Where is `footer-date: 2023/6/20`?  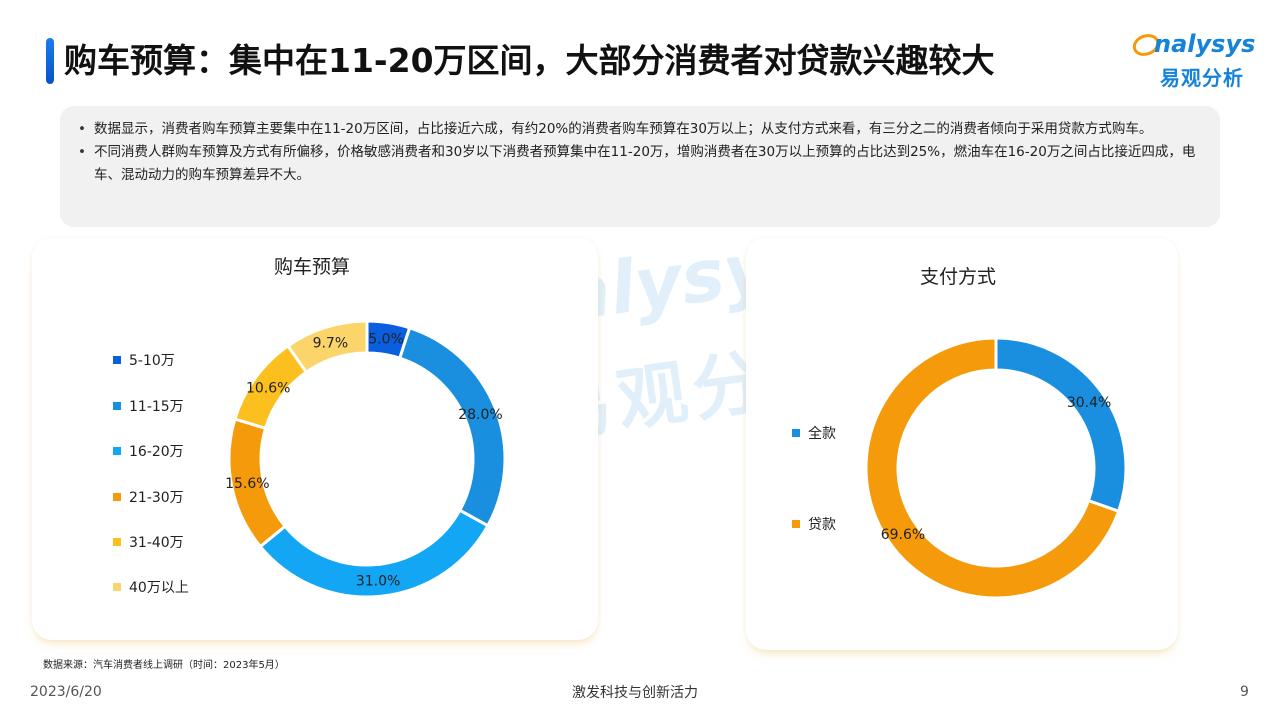
footer-date: 2023/6/20 is located at coordinates (66, 692).